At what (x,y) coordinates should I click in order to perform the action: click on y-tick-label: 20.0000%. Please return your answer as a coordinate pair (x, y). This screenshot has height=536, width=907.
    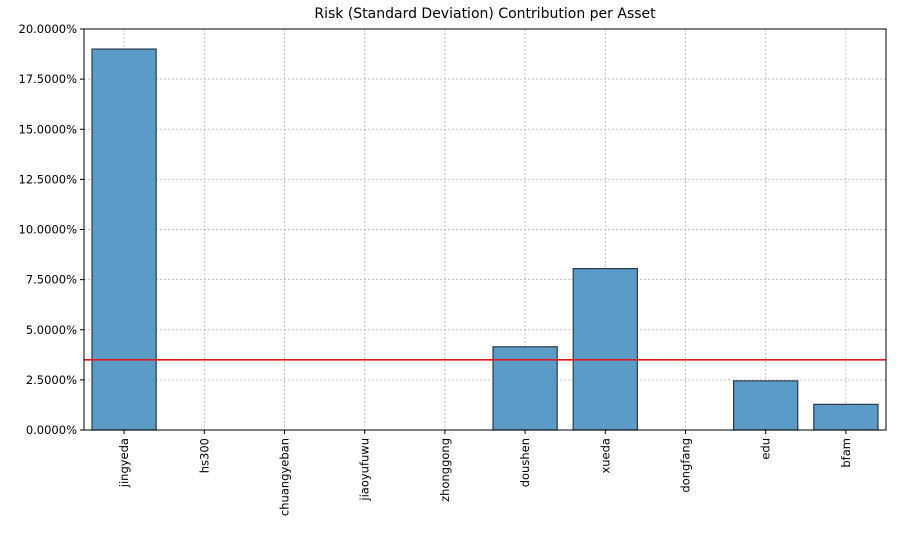
    Looking at the image, I should click on (48, 29).